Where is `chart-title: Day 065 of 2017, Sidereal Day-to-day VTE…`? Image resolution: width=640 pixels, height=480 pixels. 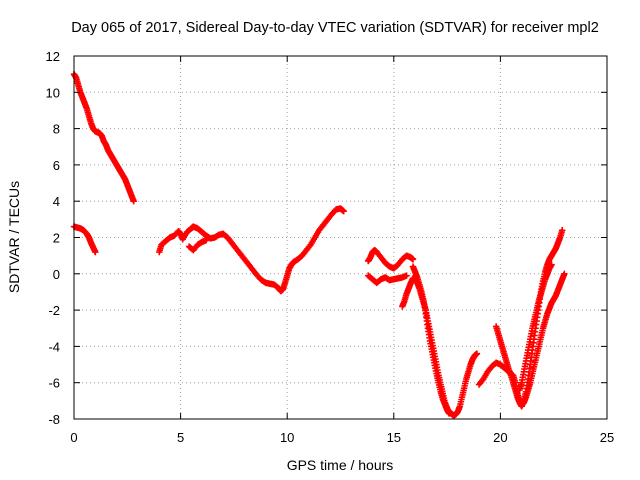
chart-title: Day 065 of 2017, Sidereal Day-to-day VTE… is located at coordinates (335, 28).